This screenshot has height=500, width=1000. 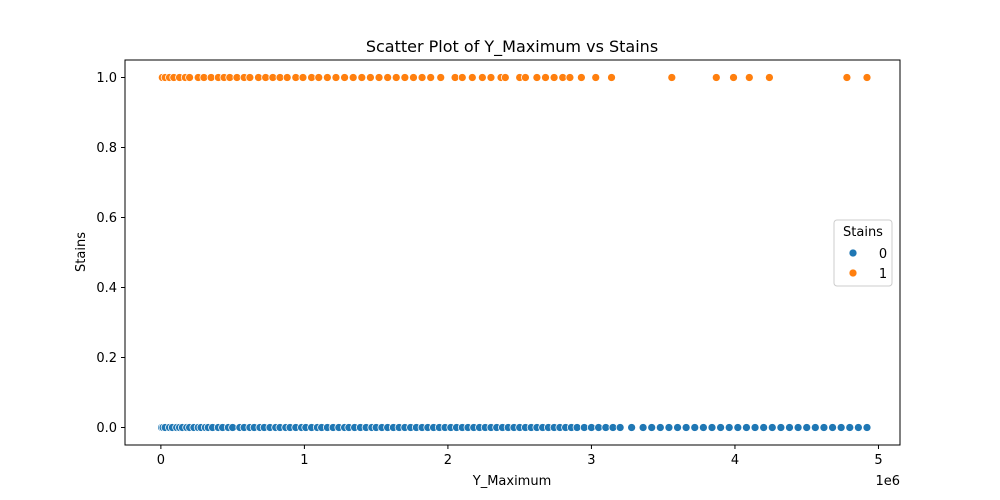 I want to click on y-tick-label: 0.4, so click(x=106, y=288).